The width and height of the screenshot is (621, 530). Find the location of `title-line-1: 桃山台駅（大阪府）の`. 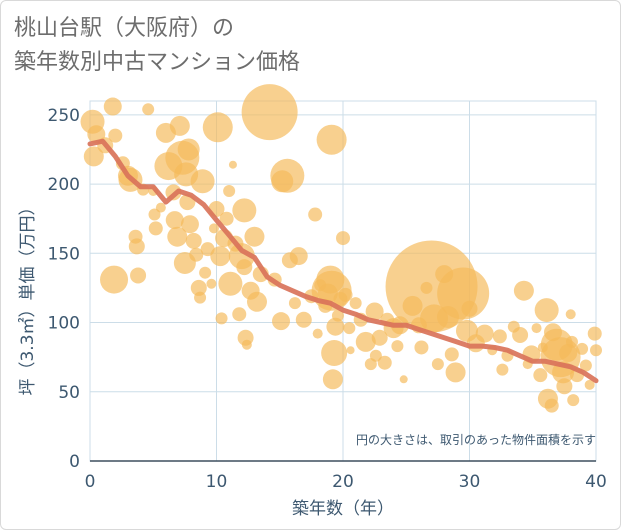

title-line-1: 桃山台駅（大阪府）の is located at coordinates (124, 28).